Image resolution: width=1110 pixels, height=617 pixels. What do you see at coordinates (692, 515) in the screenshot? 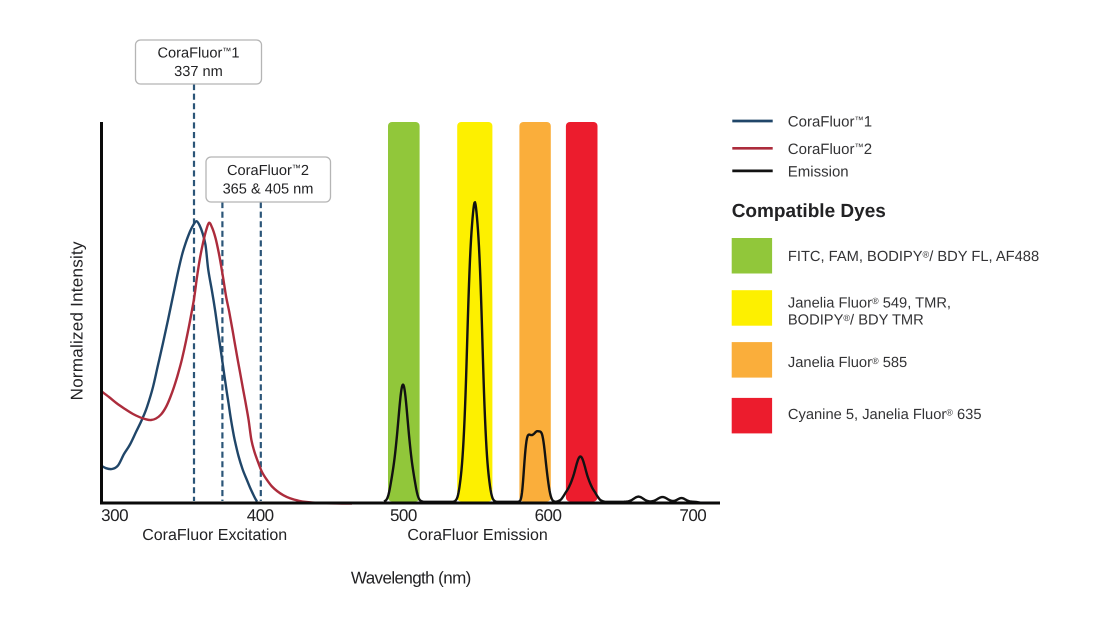
I see `svg-text: 700` at bounding box center [692, 515].